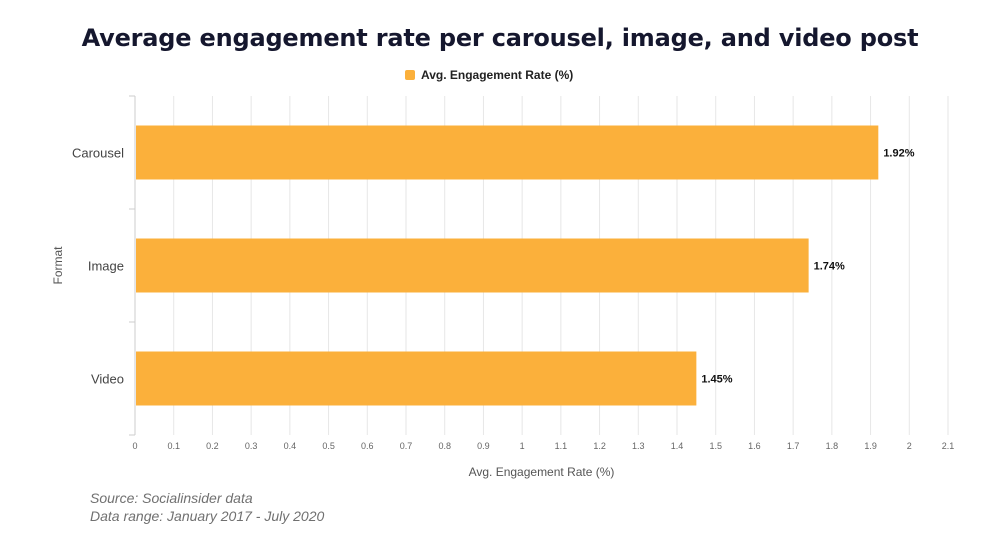  I want to click on data-label: 1.92%, so click(898, 154).